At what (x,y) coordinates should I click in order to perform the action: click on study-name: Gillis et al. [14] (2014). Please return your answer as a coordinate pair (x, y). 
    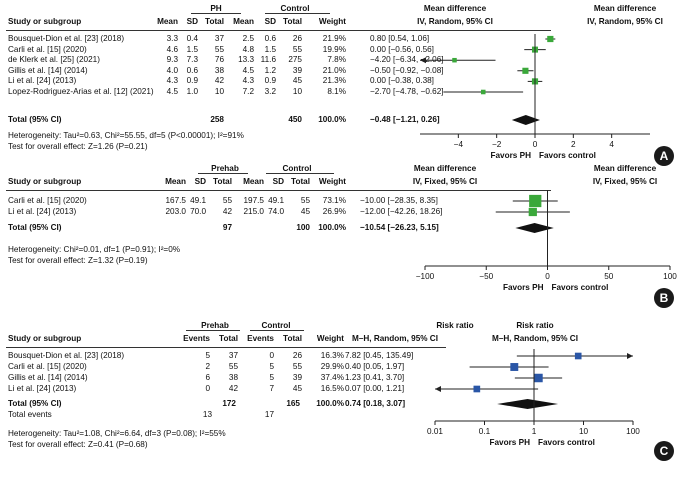
    Looking at the image, I should click on (48, 70).